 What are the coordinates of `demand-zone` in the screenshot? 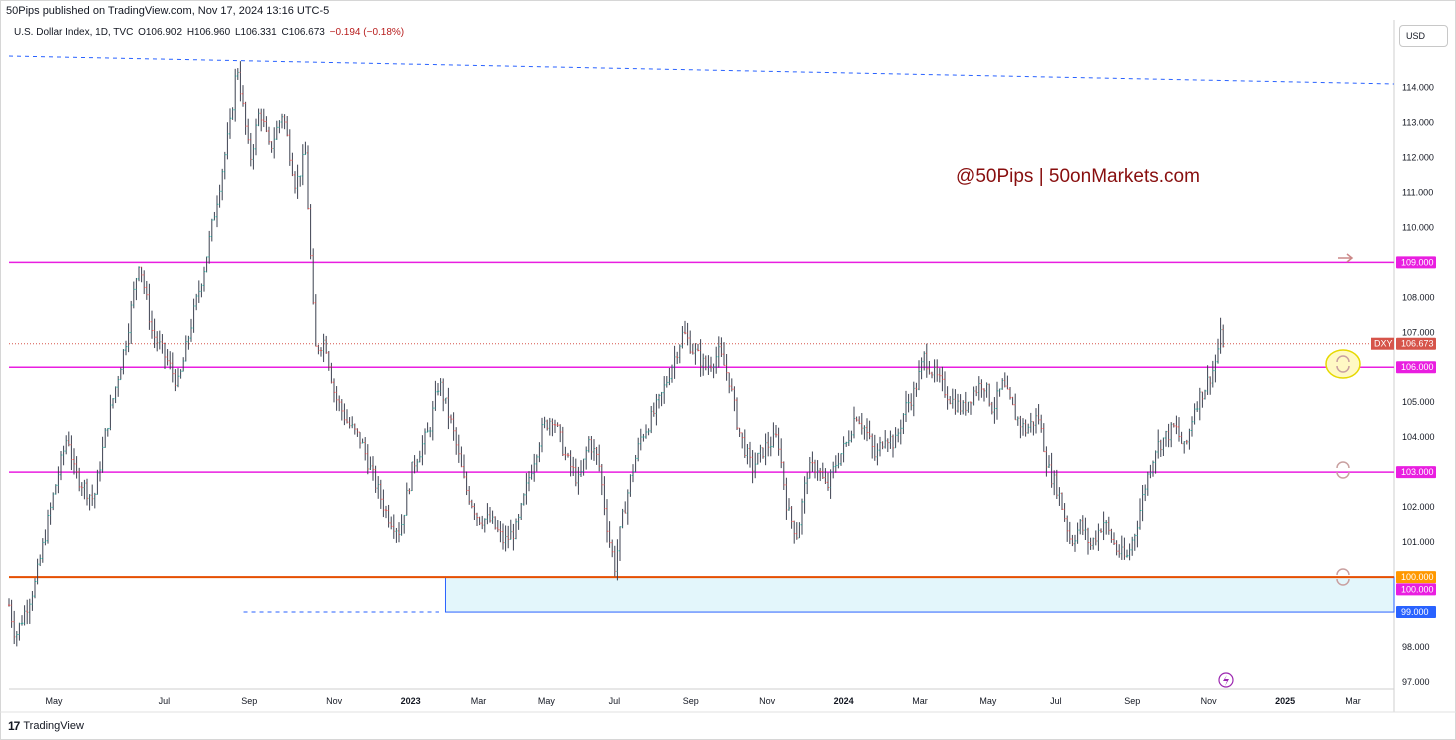 It's located at (919, 594).